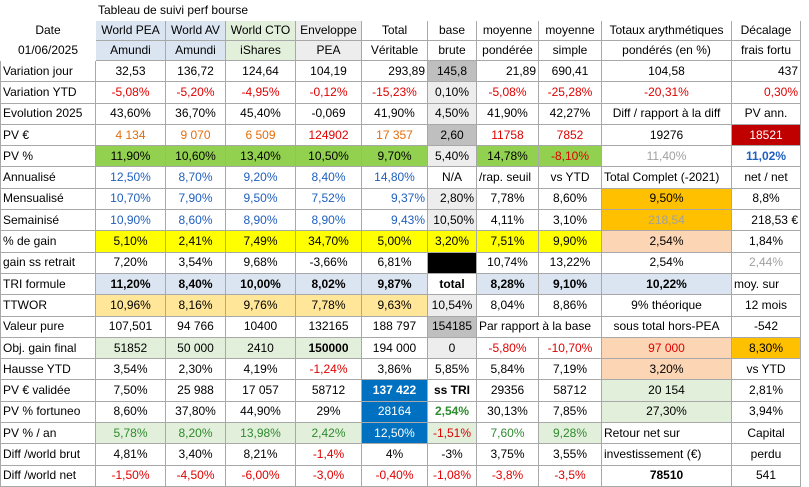 The height and width of the screenshot is (487, 809). What do you see at coordinates (48, 412) in the screenshot?
I see `row-label: PV % fortuneo` at bounding box center [48, 412].